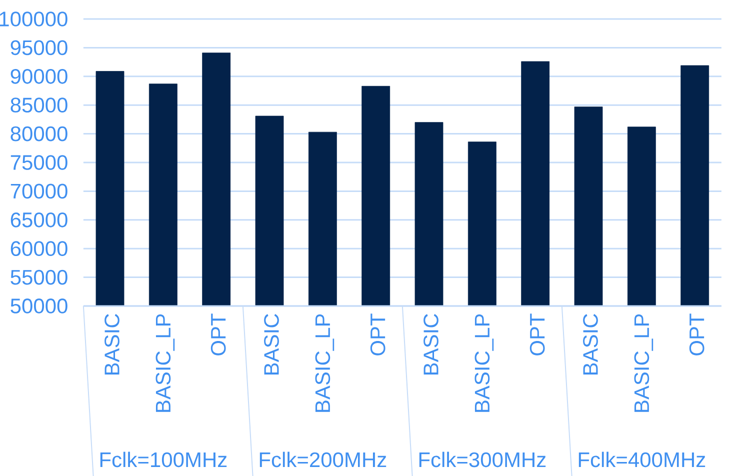  Describe the element at coordinates (39, 162) in the screenshot. I see `y-tick-label: 75000` at that location.